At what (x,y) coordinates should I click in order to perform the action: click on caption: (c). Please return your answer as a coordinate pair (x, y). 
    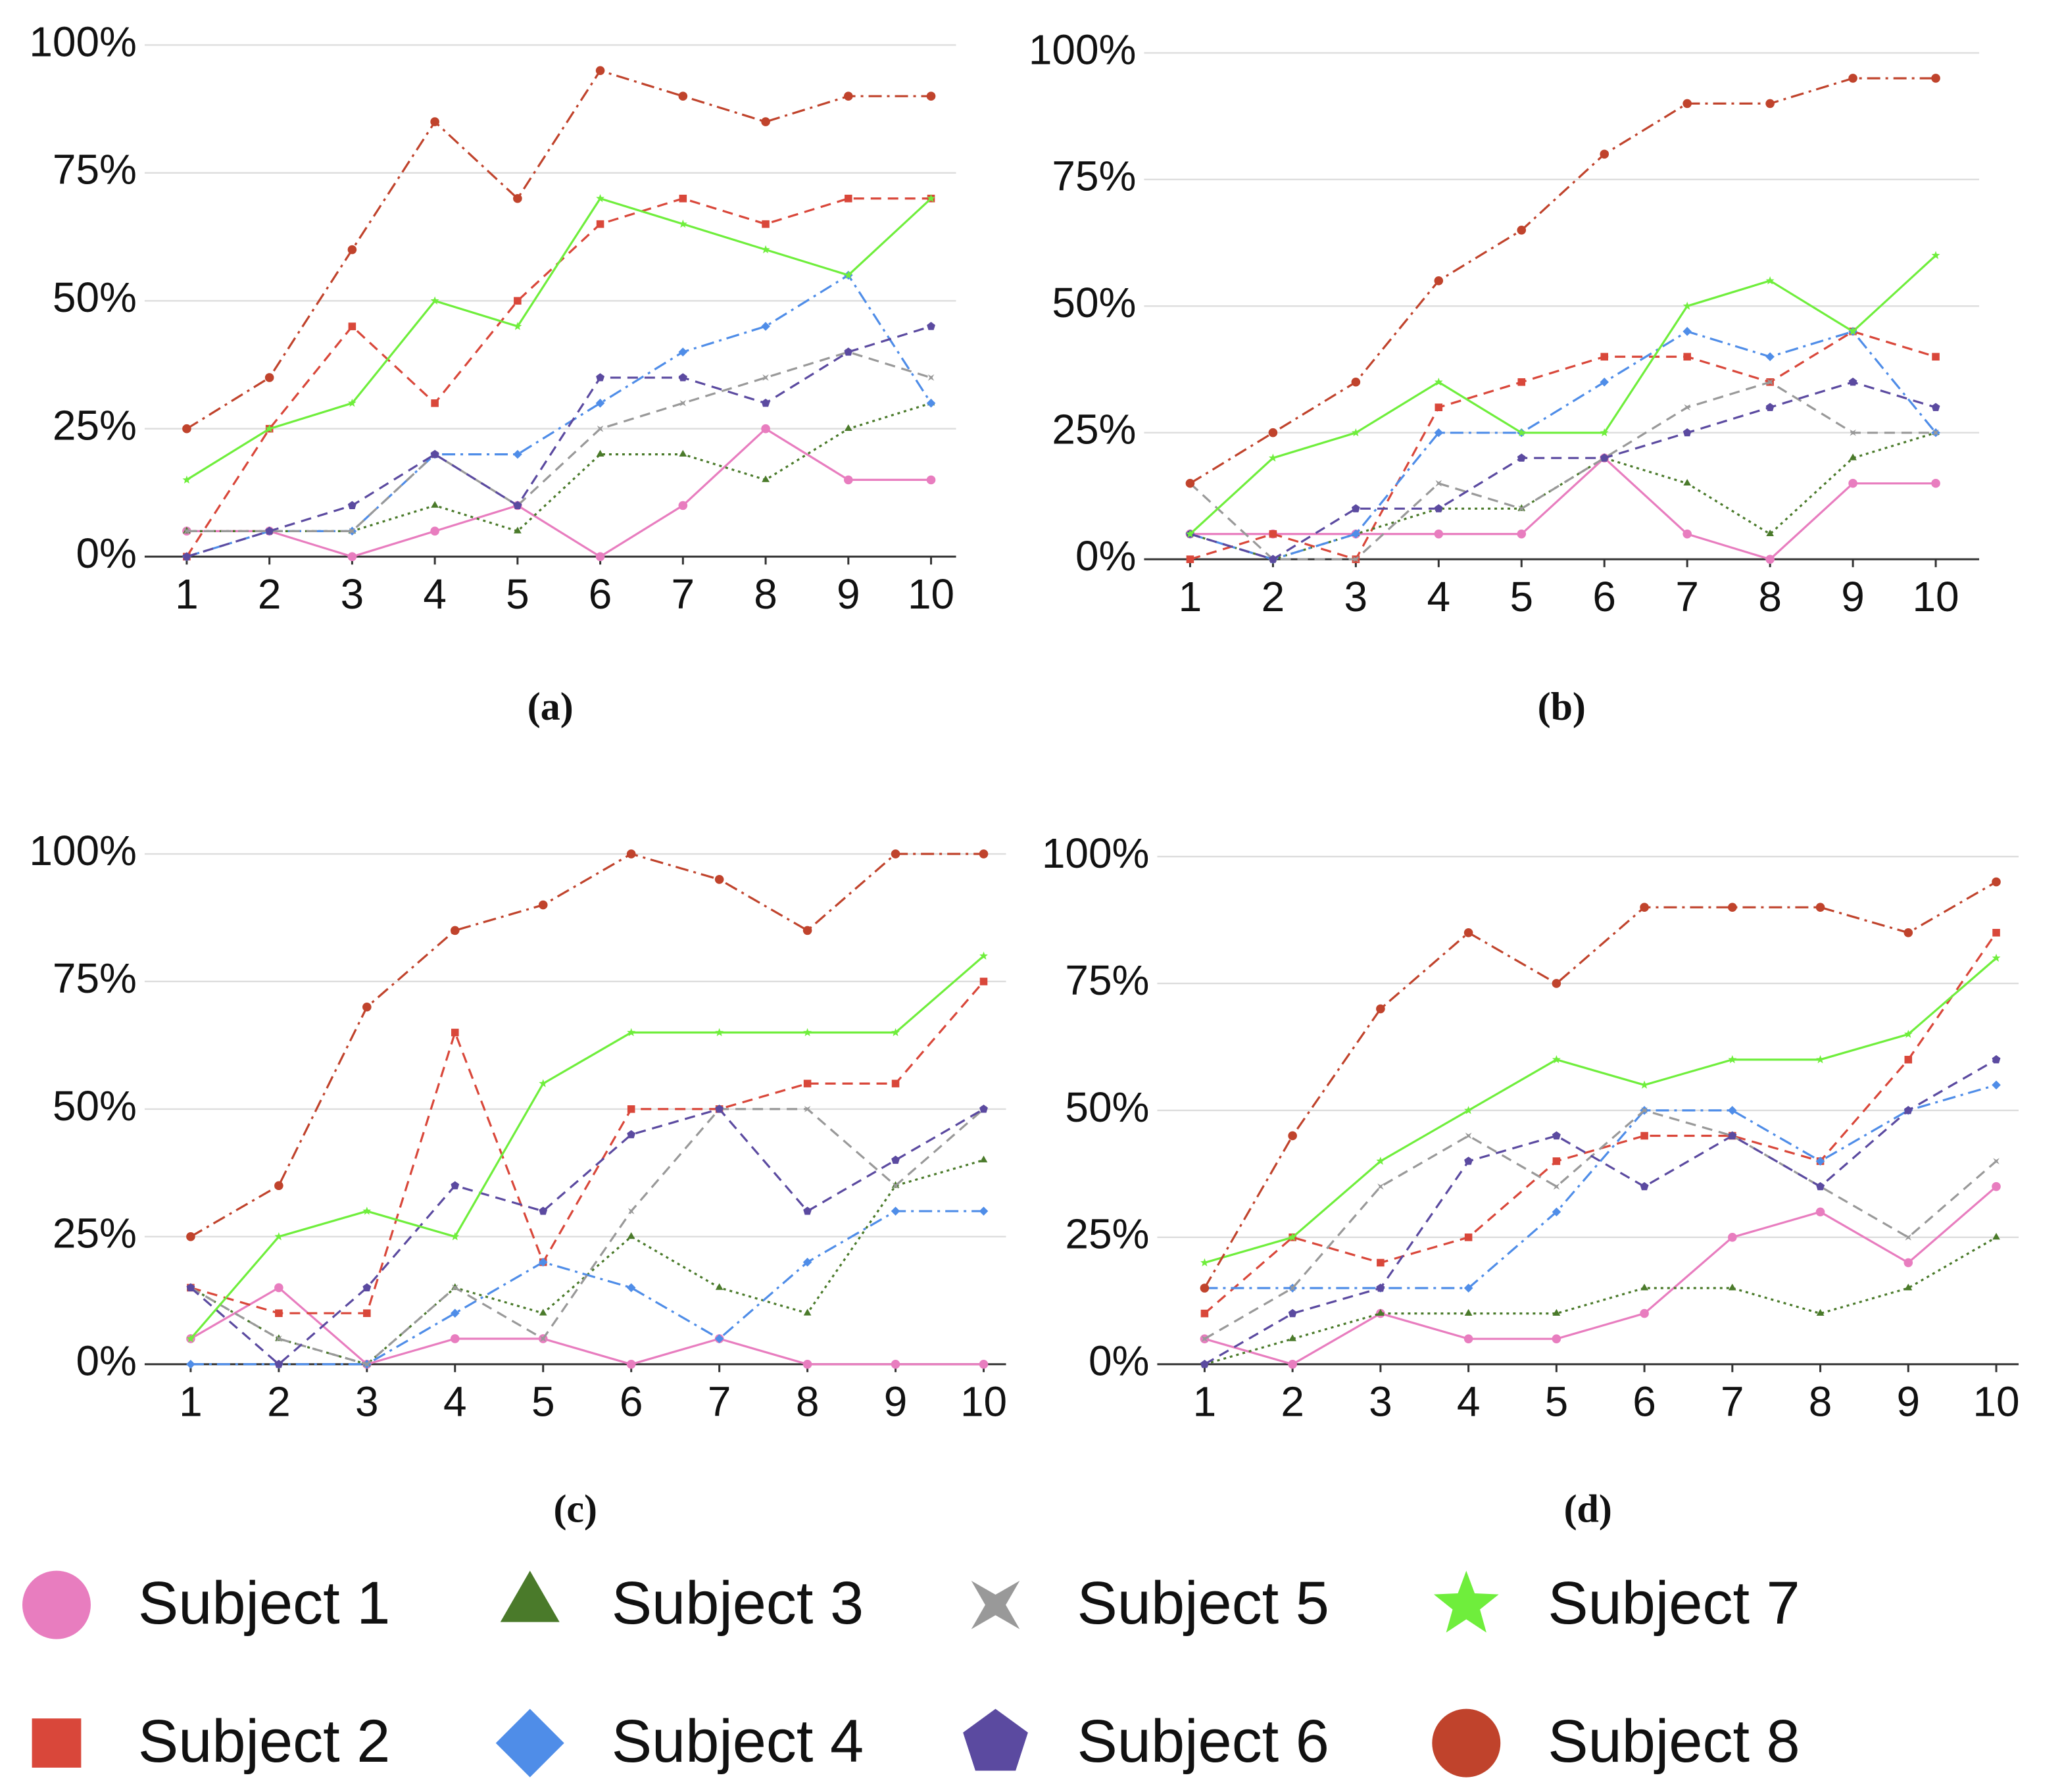
    Looking at the image, I should click on (575, 1508).